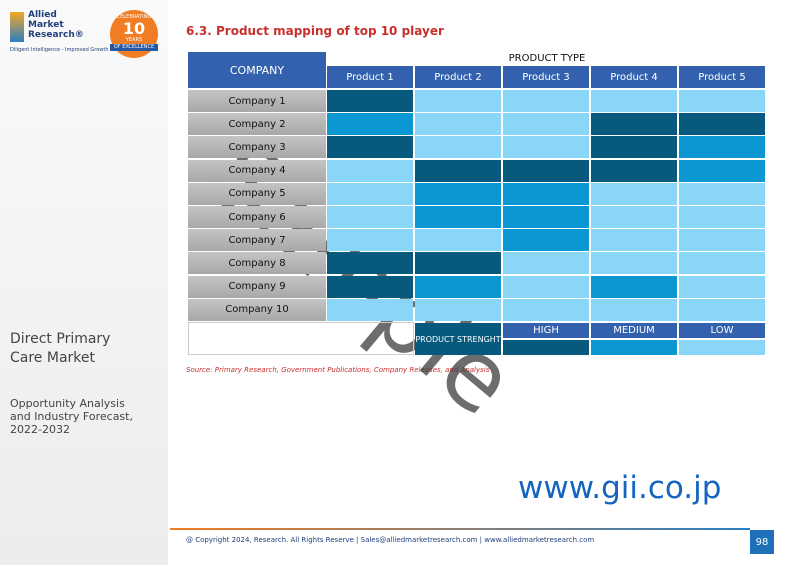 The height and width of the screenshot is (565, 800). Describe the element at coordinates (547, 58) in the screenshot. I see `group-header: PRODUCT TYPE` at that location.